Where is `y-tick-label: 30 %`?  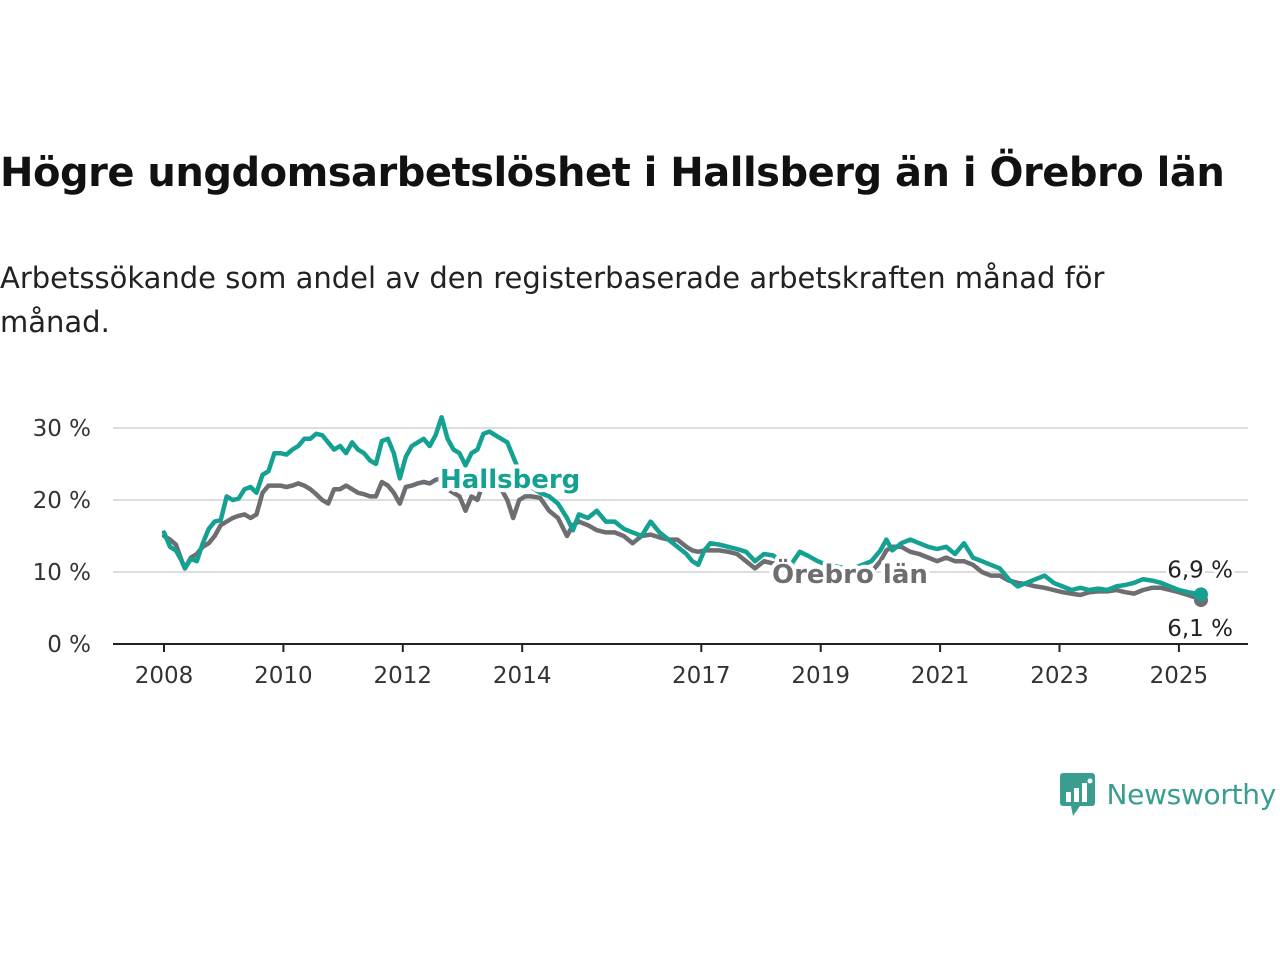
y-tick-label: 30 % is located at coordinates (62, 429).